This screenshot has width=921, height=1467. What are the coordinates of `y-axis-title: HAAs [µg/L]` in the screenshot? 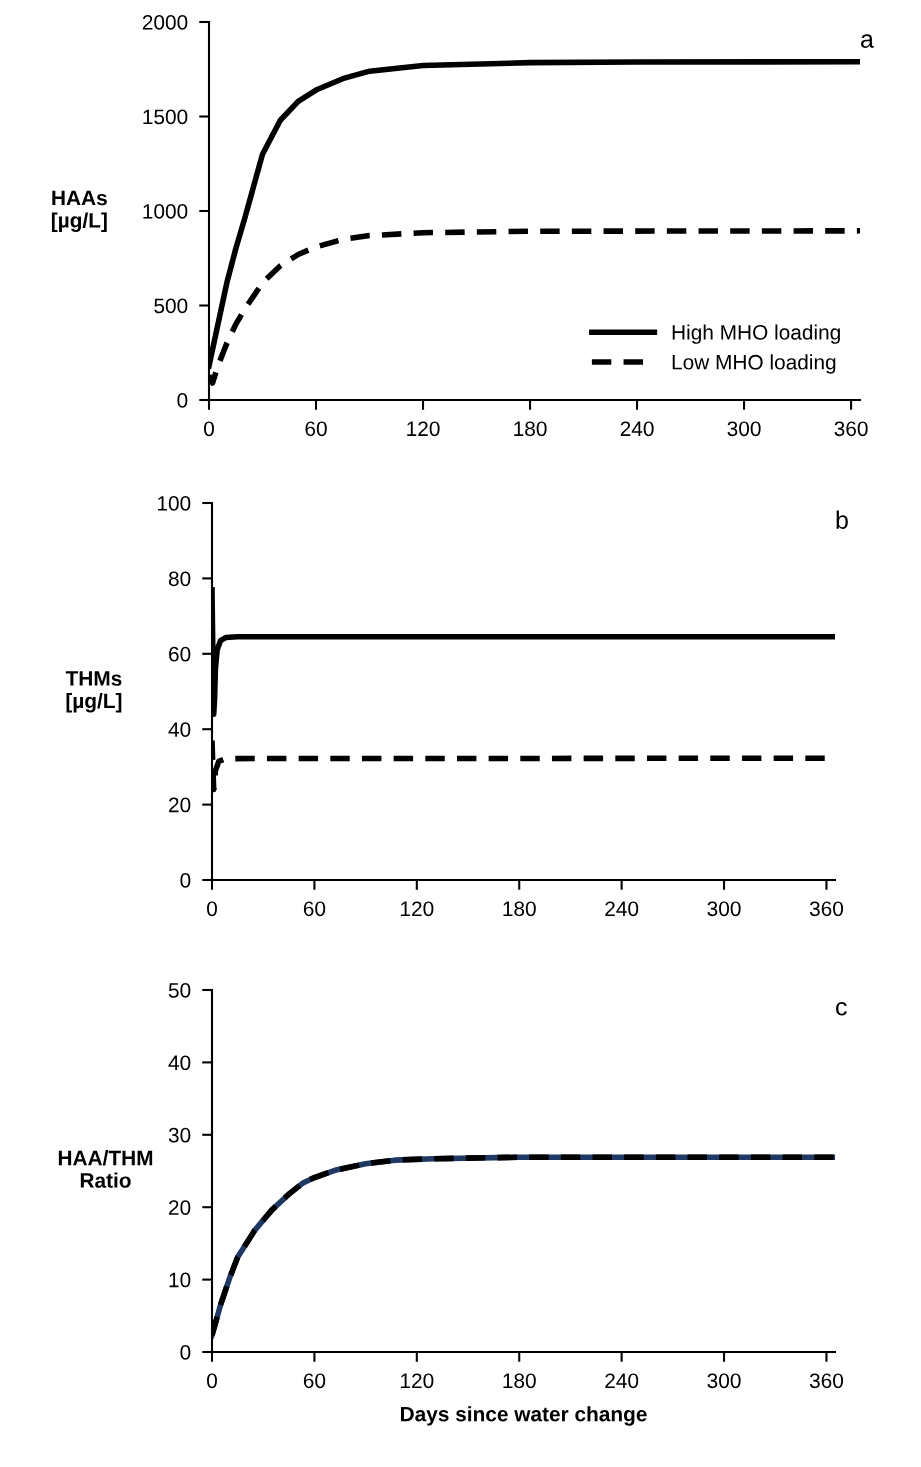 It's located at (79, 211).